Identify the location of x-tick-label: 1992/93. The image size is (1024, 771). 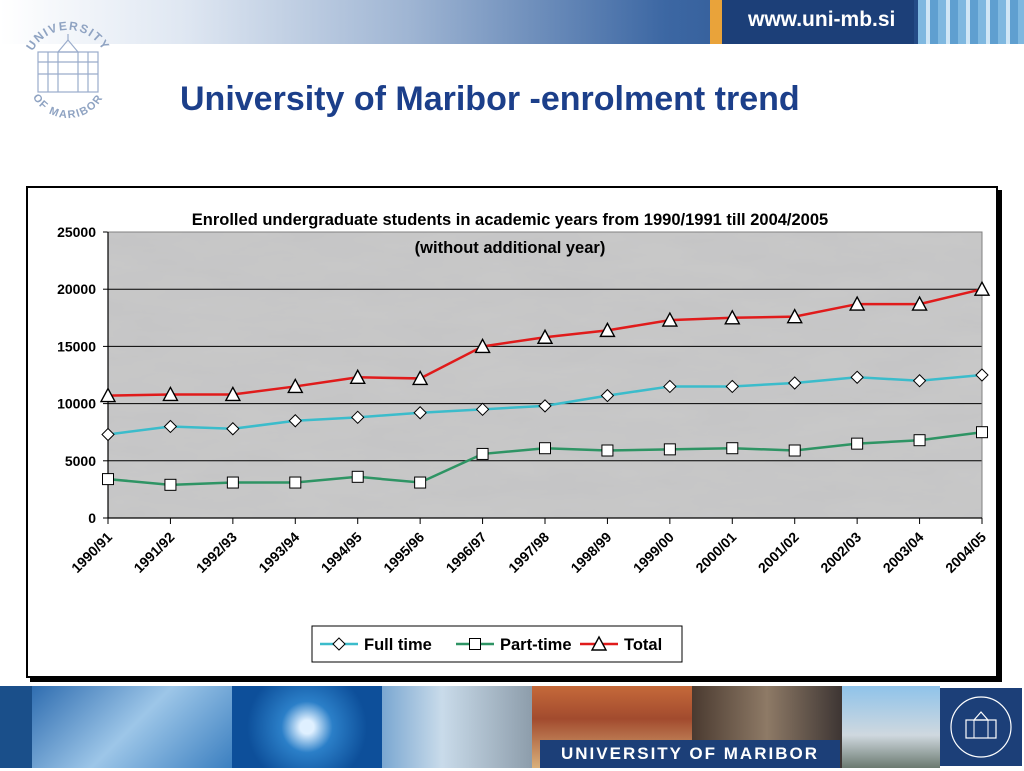
(216, 552).